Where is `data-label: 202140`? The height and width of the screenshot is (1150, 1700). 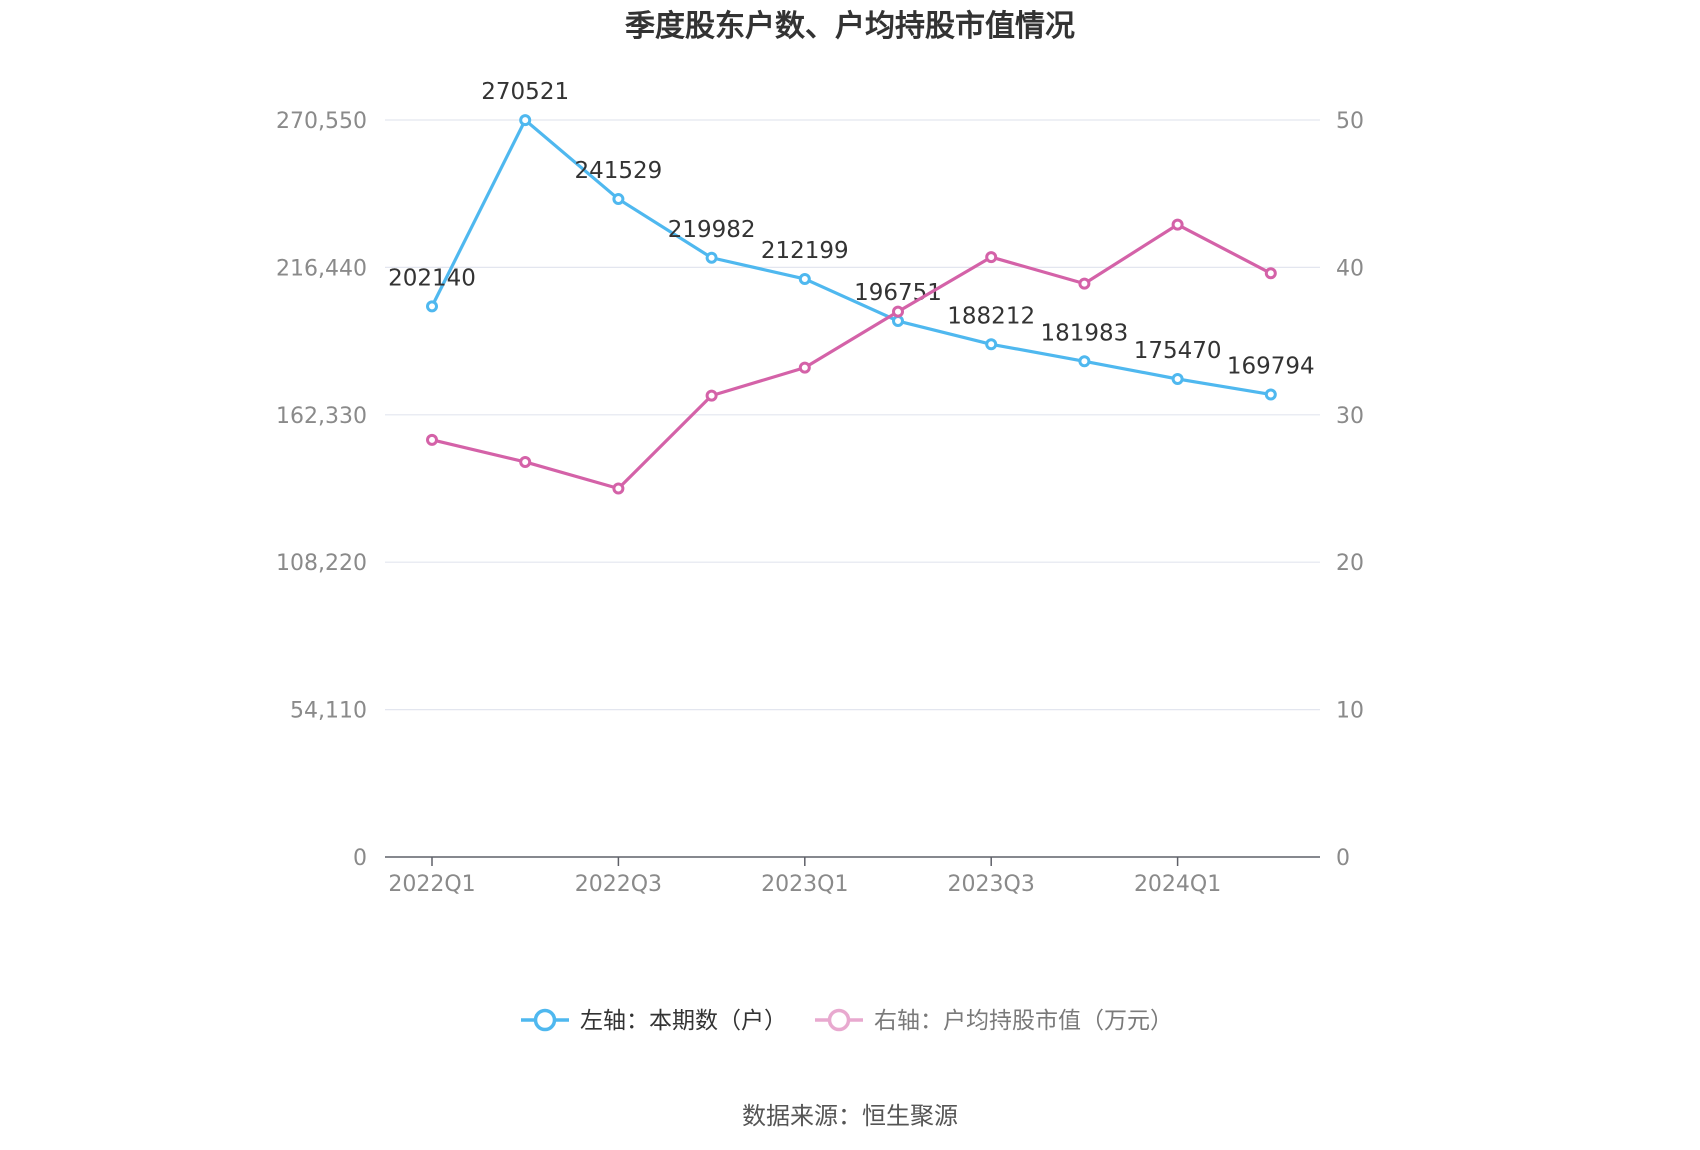 data-label: 202140 is located at coordinates (432, 278).